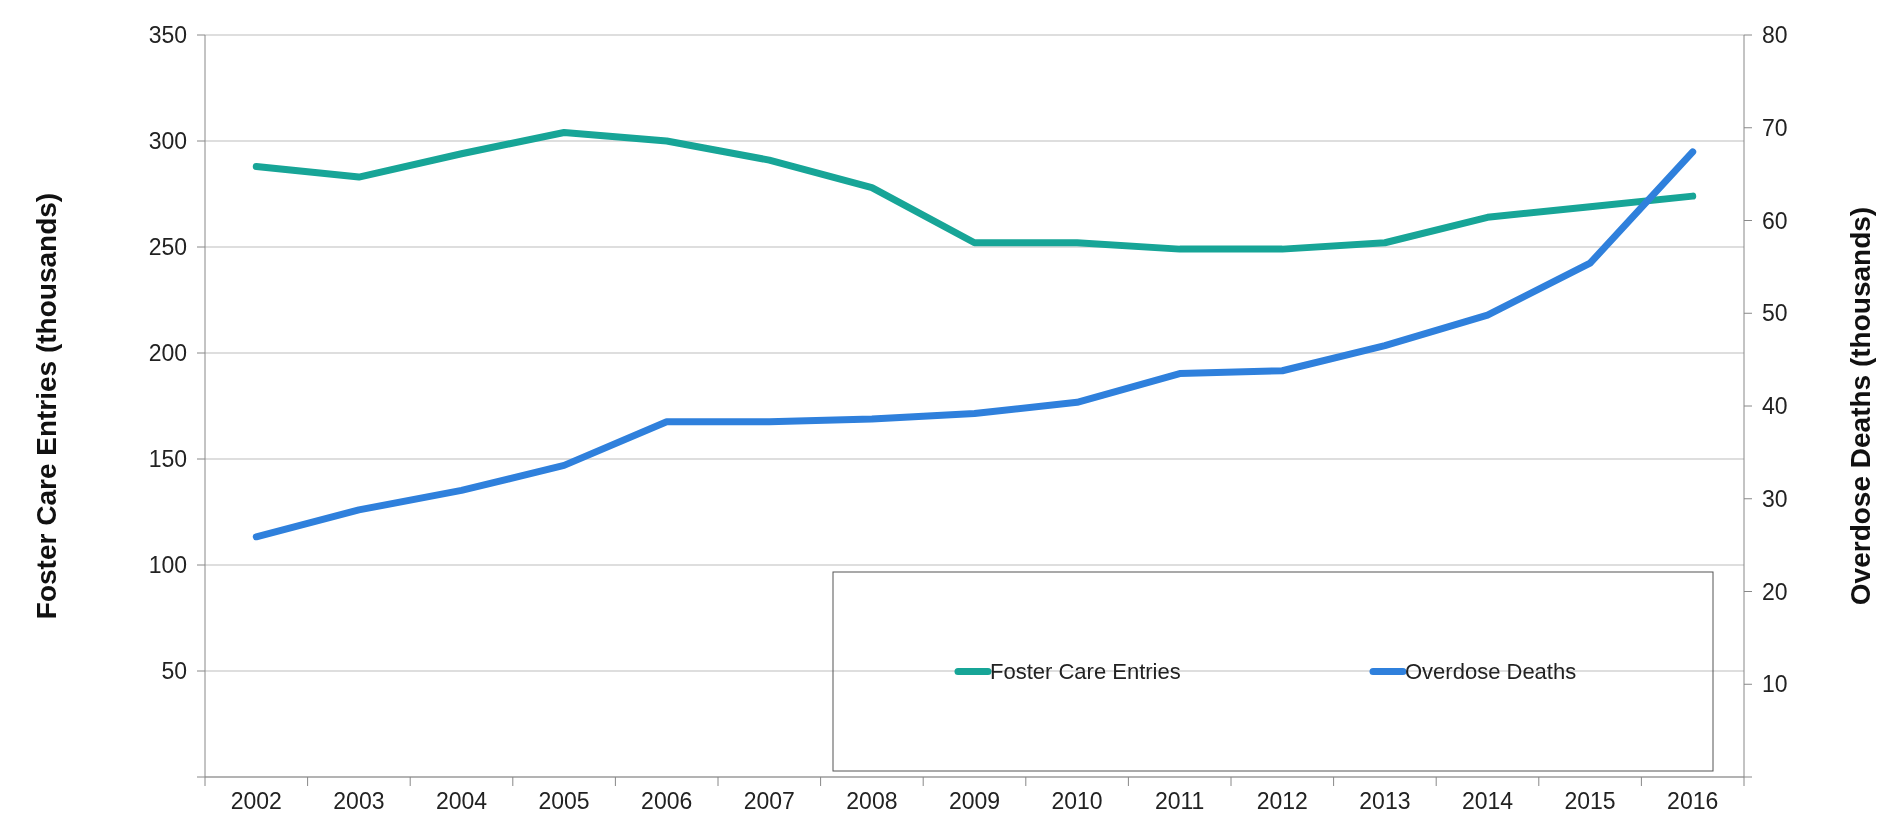 This screenshot has height=822, width=1893. Describe the element at coordinates (256, 801) in the screenshot. I see `x-tick-label: 2002` at that location.